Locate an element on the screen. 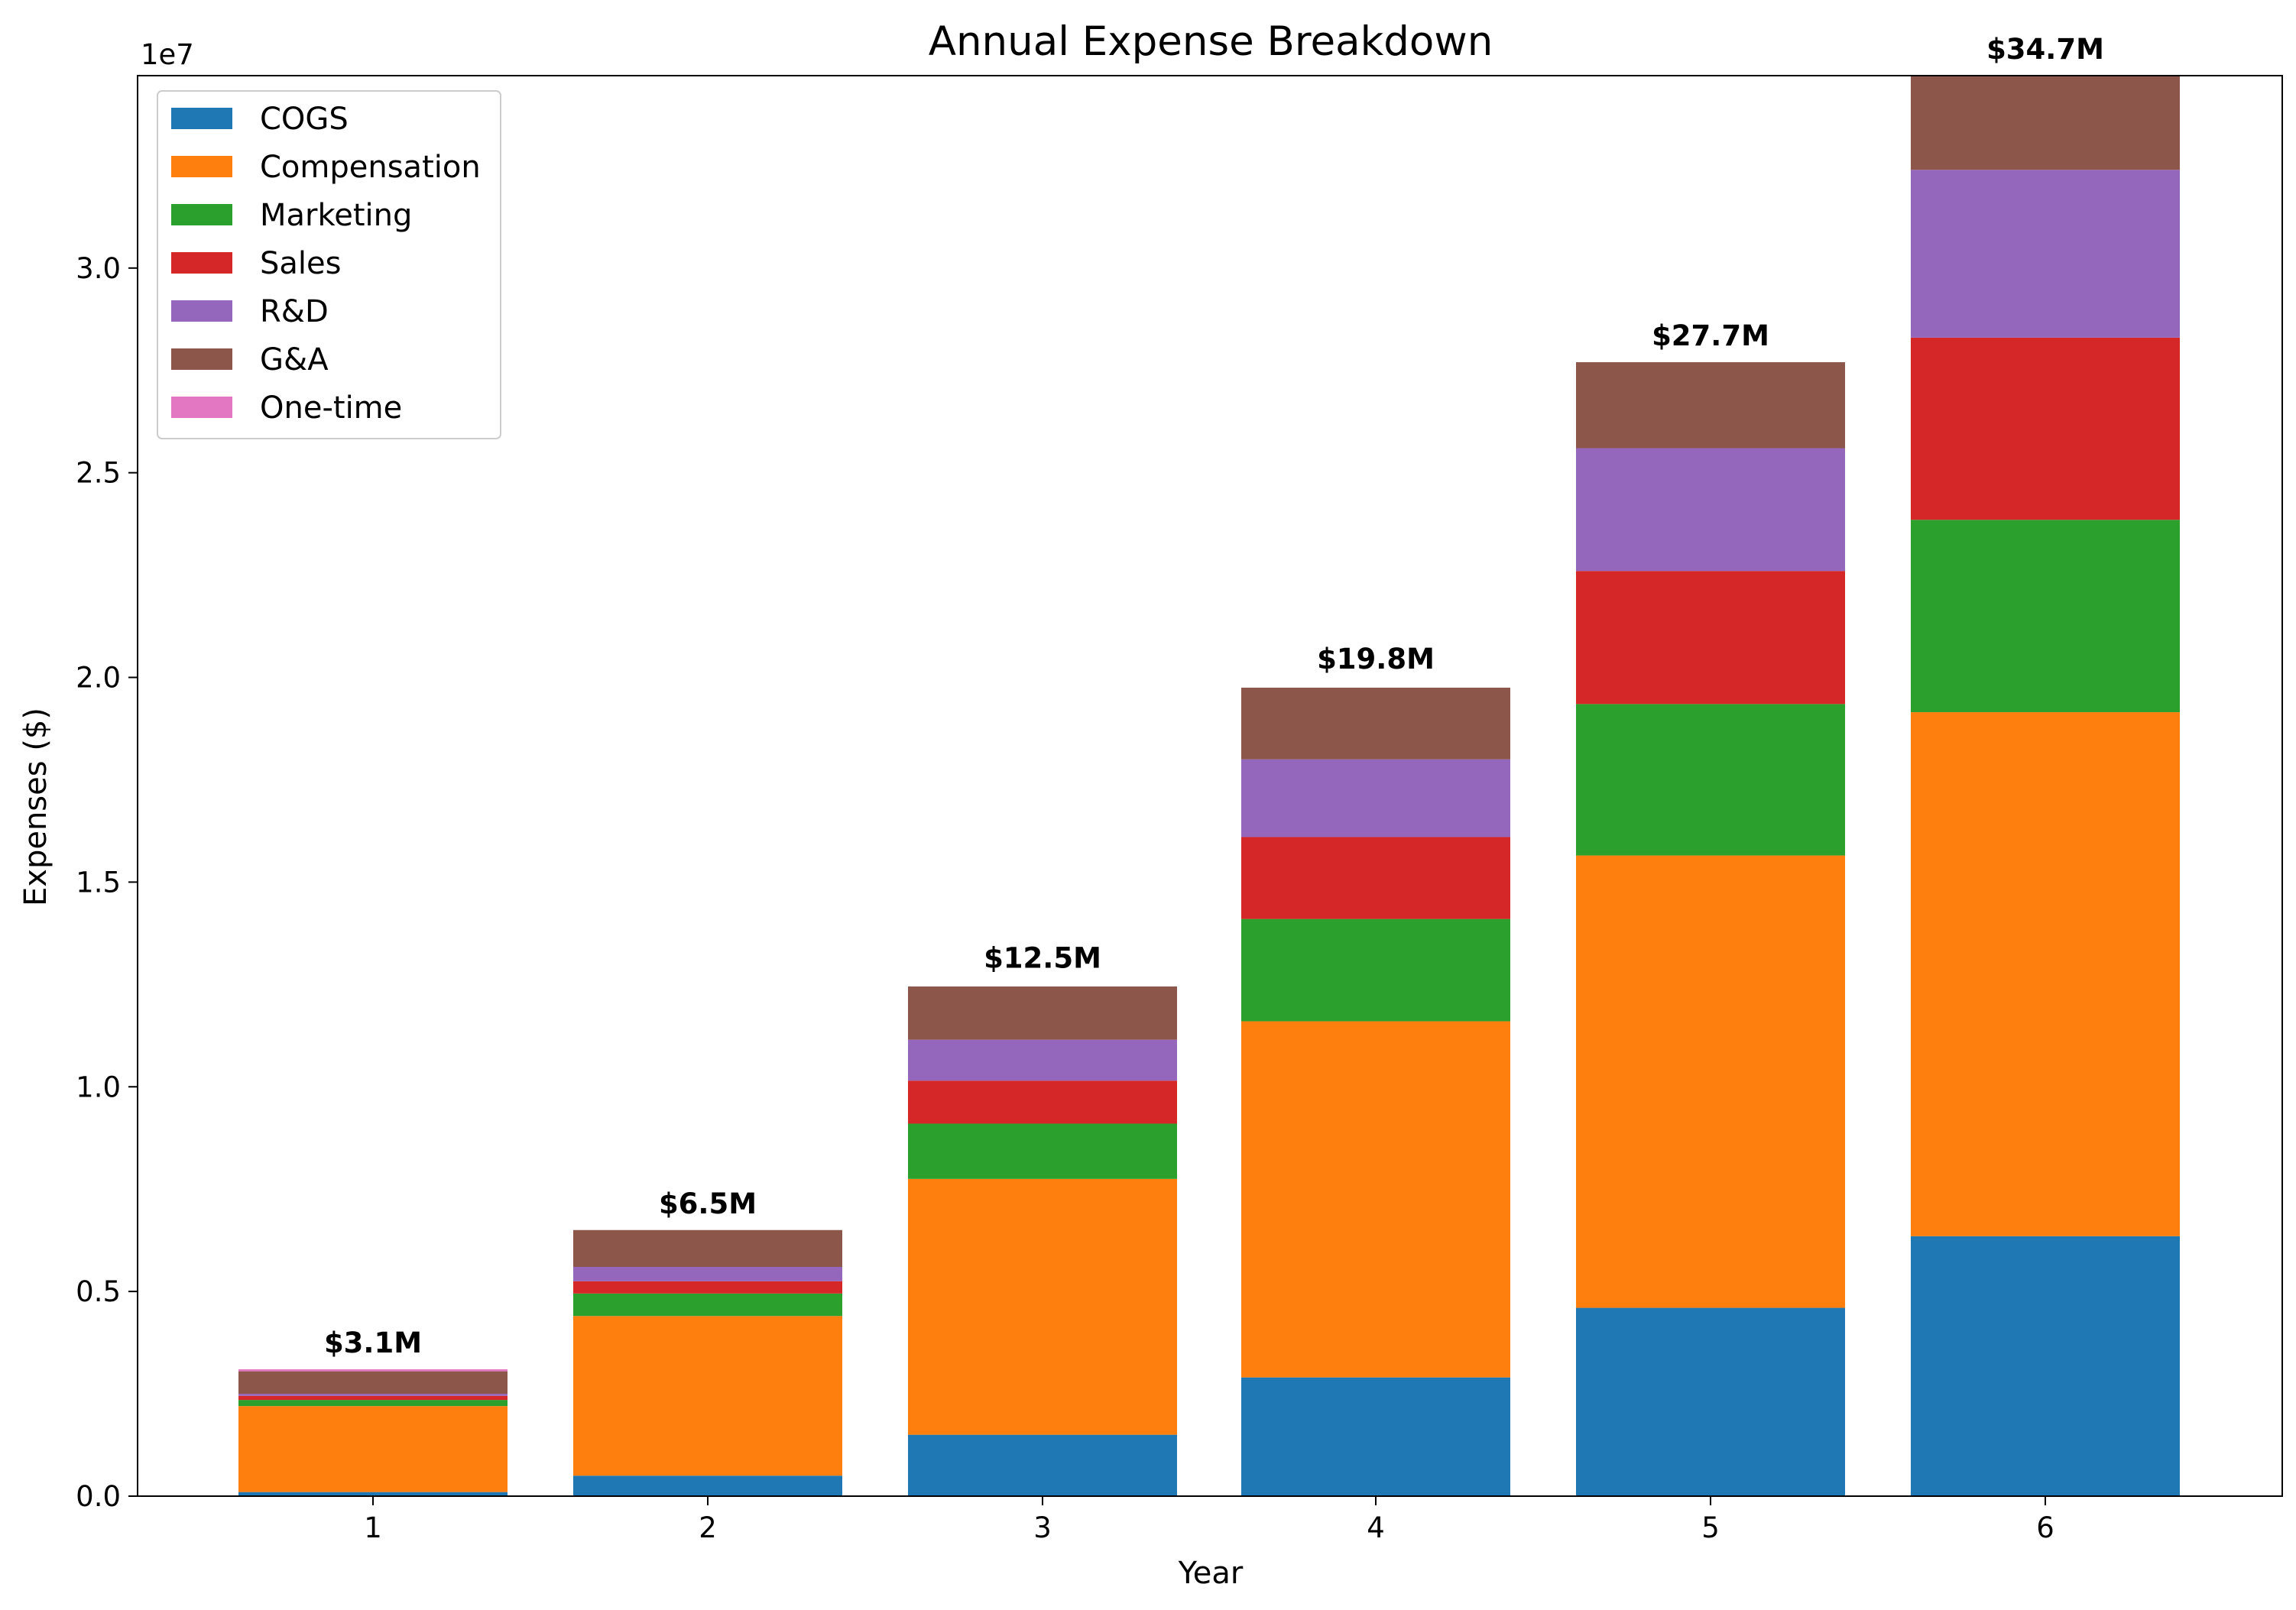 The height and width of the screenshot is (1610, 2296). total-label-year-6: $34.7M is located at coordinates (2045, 49).